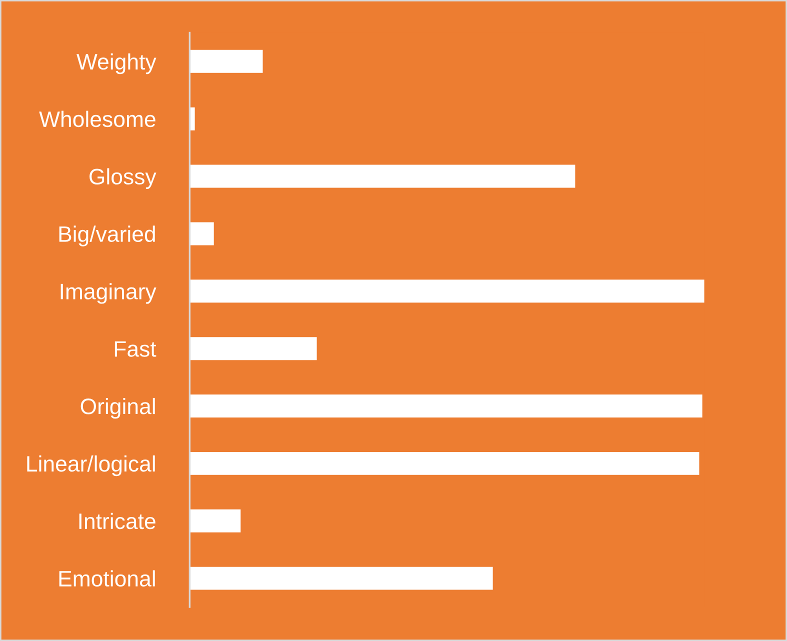  Describe the element at coordinates (91, 465) in the screenshot. I see `y-tick-label: Linear/logical` at that location.